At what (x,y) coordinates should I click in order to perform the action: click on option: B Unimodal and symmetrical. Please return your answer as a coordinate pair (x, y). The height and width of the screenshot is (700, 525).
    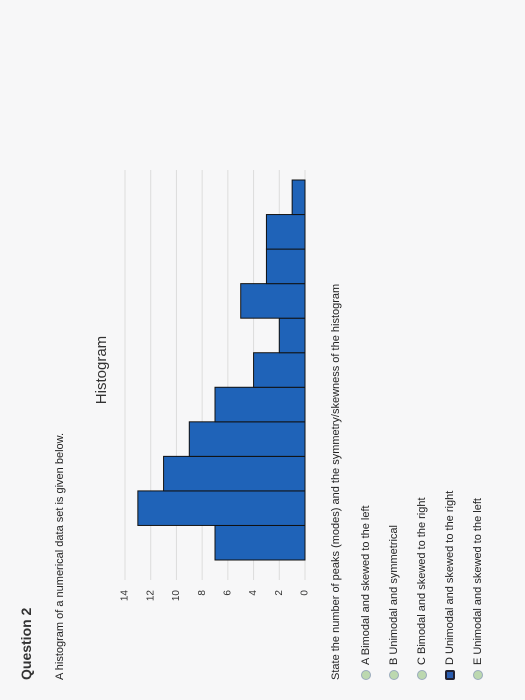
    Looking at the image, I should click on (394, 585).